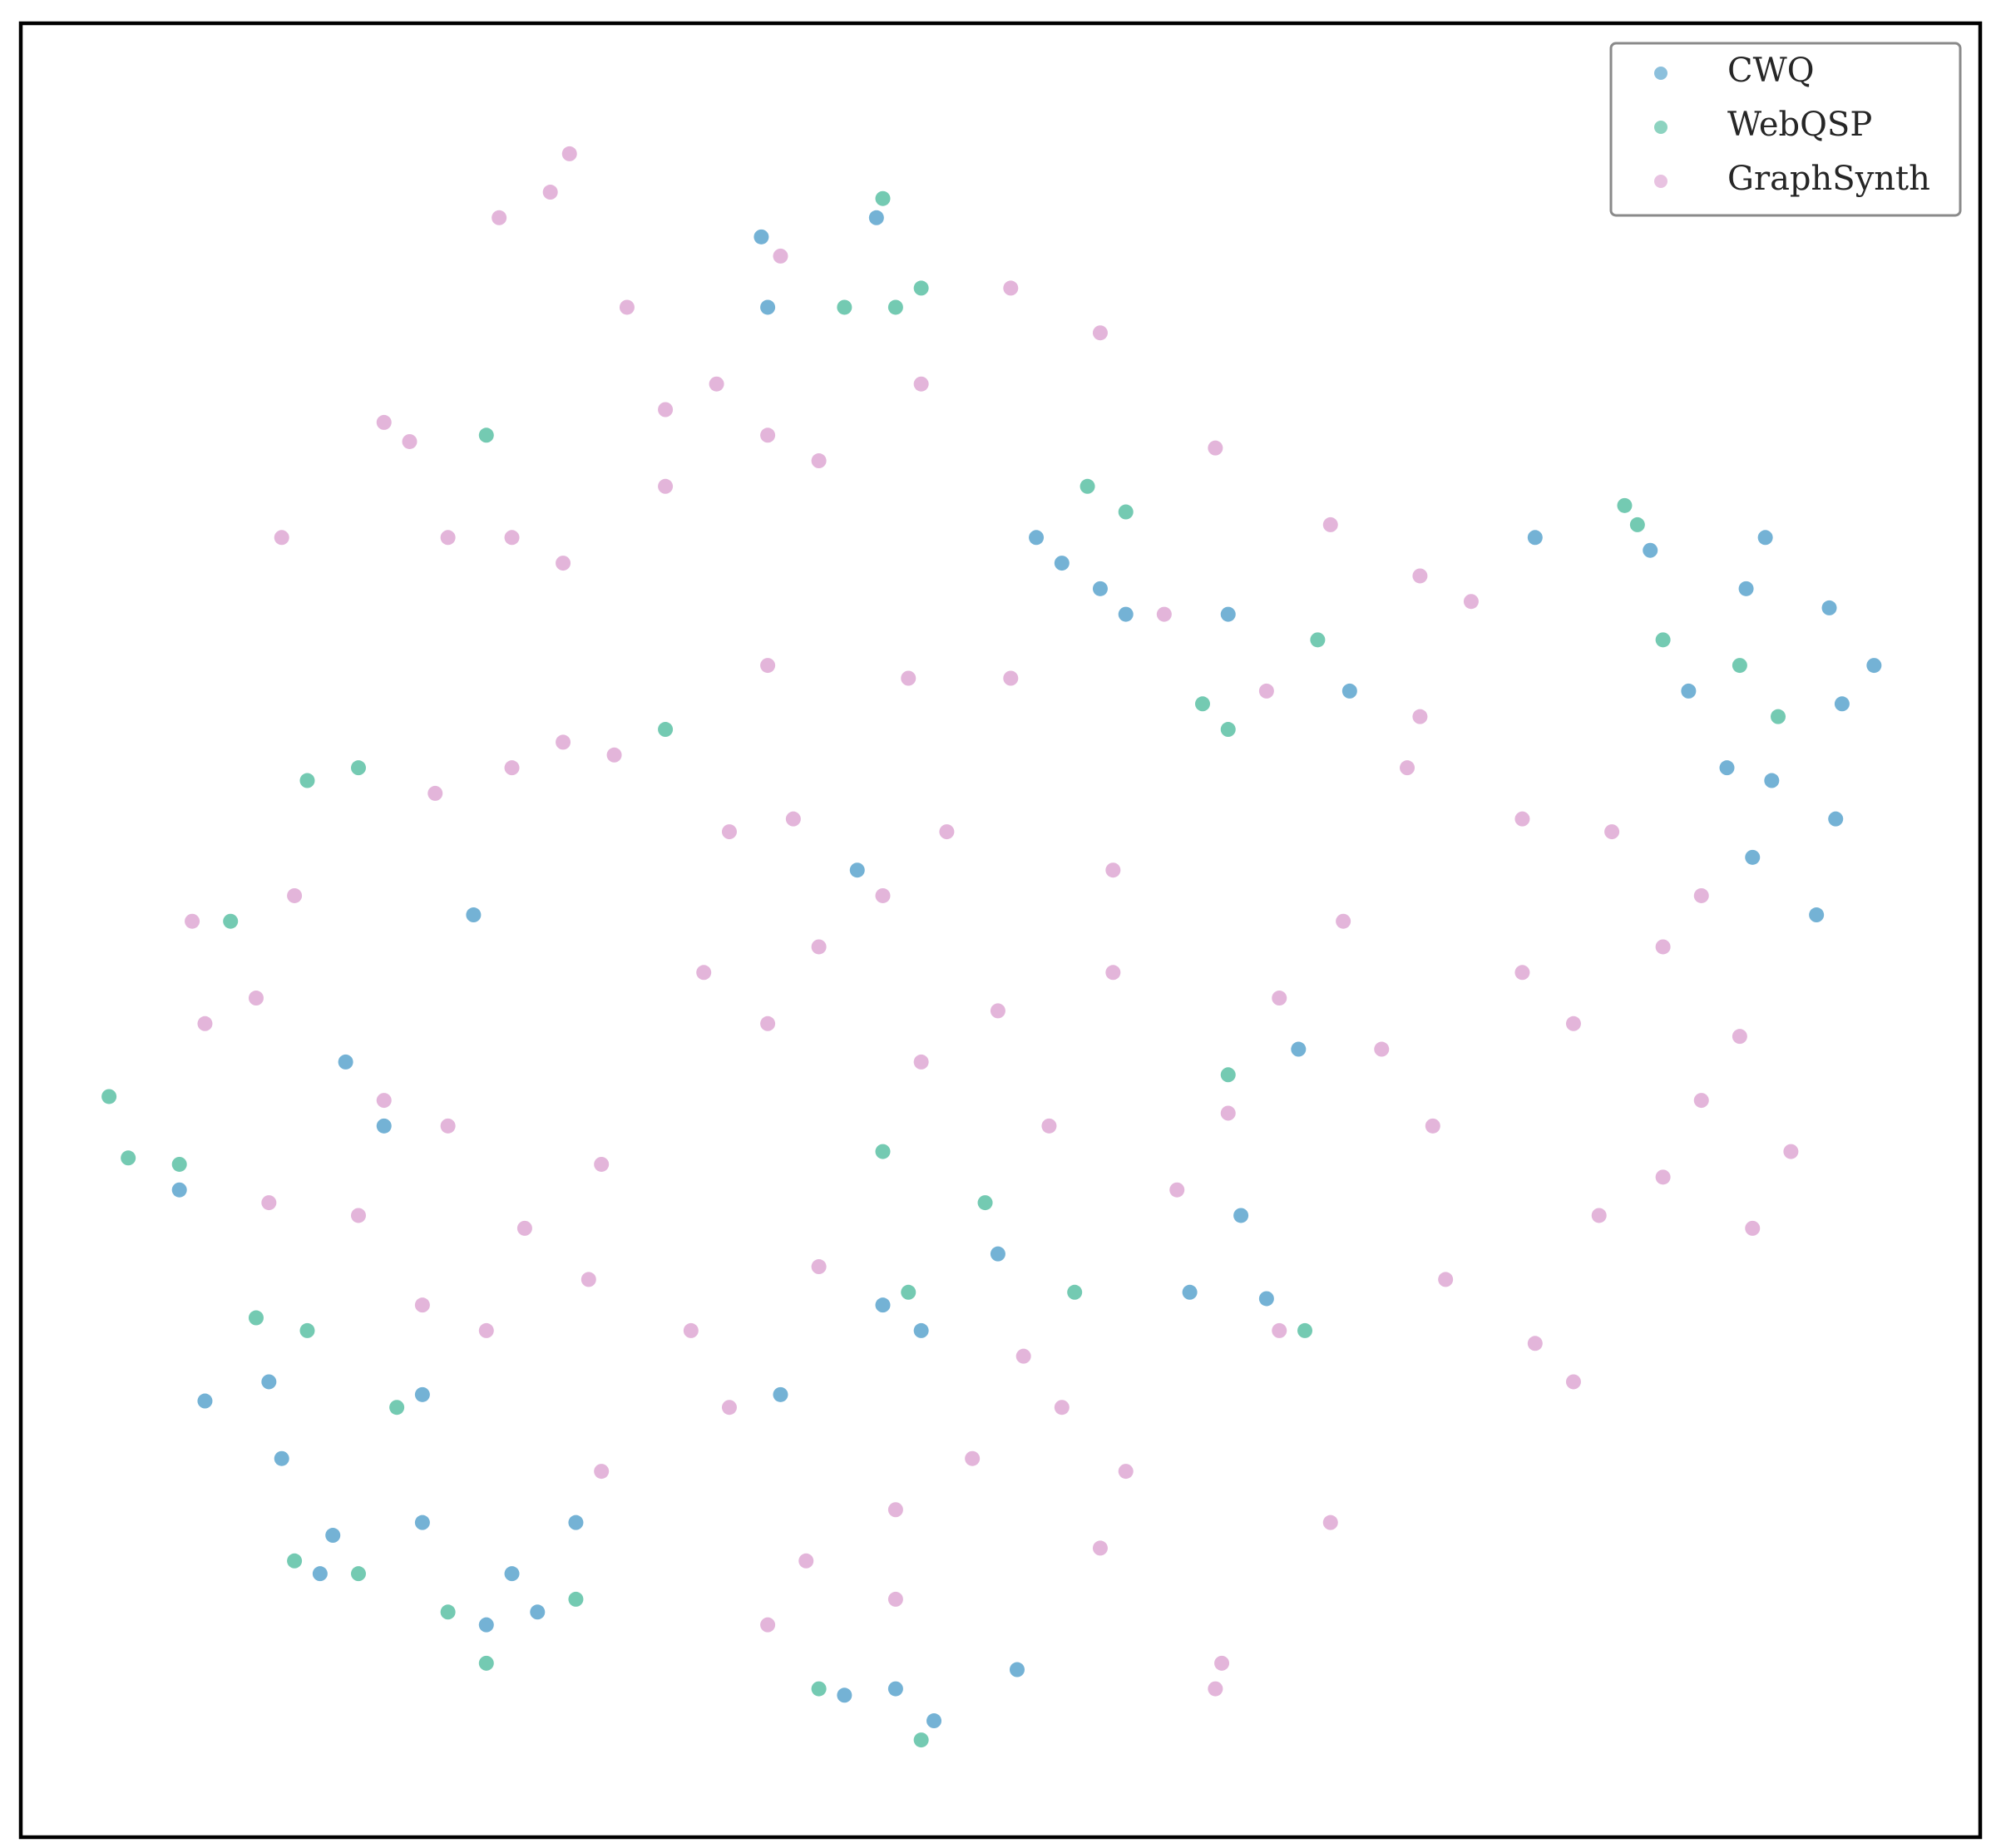 The height and width of the screenshot is (1848, 1996). Describe the element at coordinates (1660, 181) in the screenshot. I see `legend-marker` at that location.